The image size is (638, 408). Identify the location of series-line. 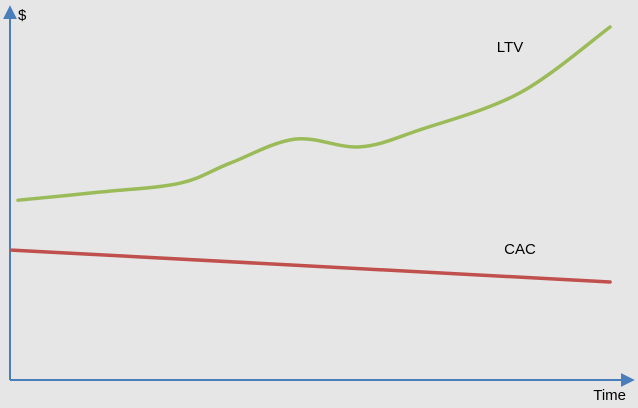
(311, 266).